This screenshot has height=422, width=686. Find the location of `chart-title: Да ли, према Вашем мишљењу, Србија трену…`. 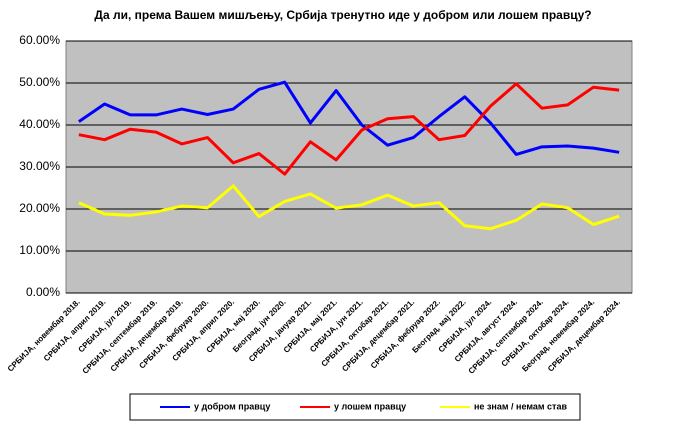

chart-title: Да ли, према Вашем мишљењу, Србија трену… is located at coordinates (342, 15).